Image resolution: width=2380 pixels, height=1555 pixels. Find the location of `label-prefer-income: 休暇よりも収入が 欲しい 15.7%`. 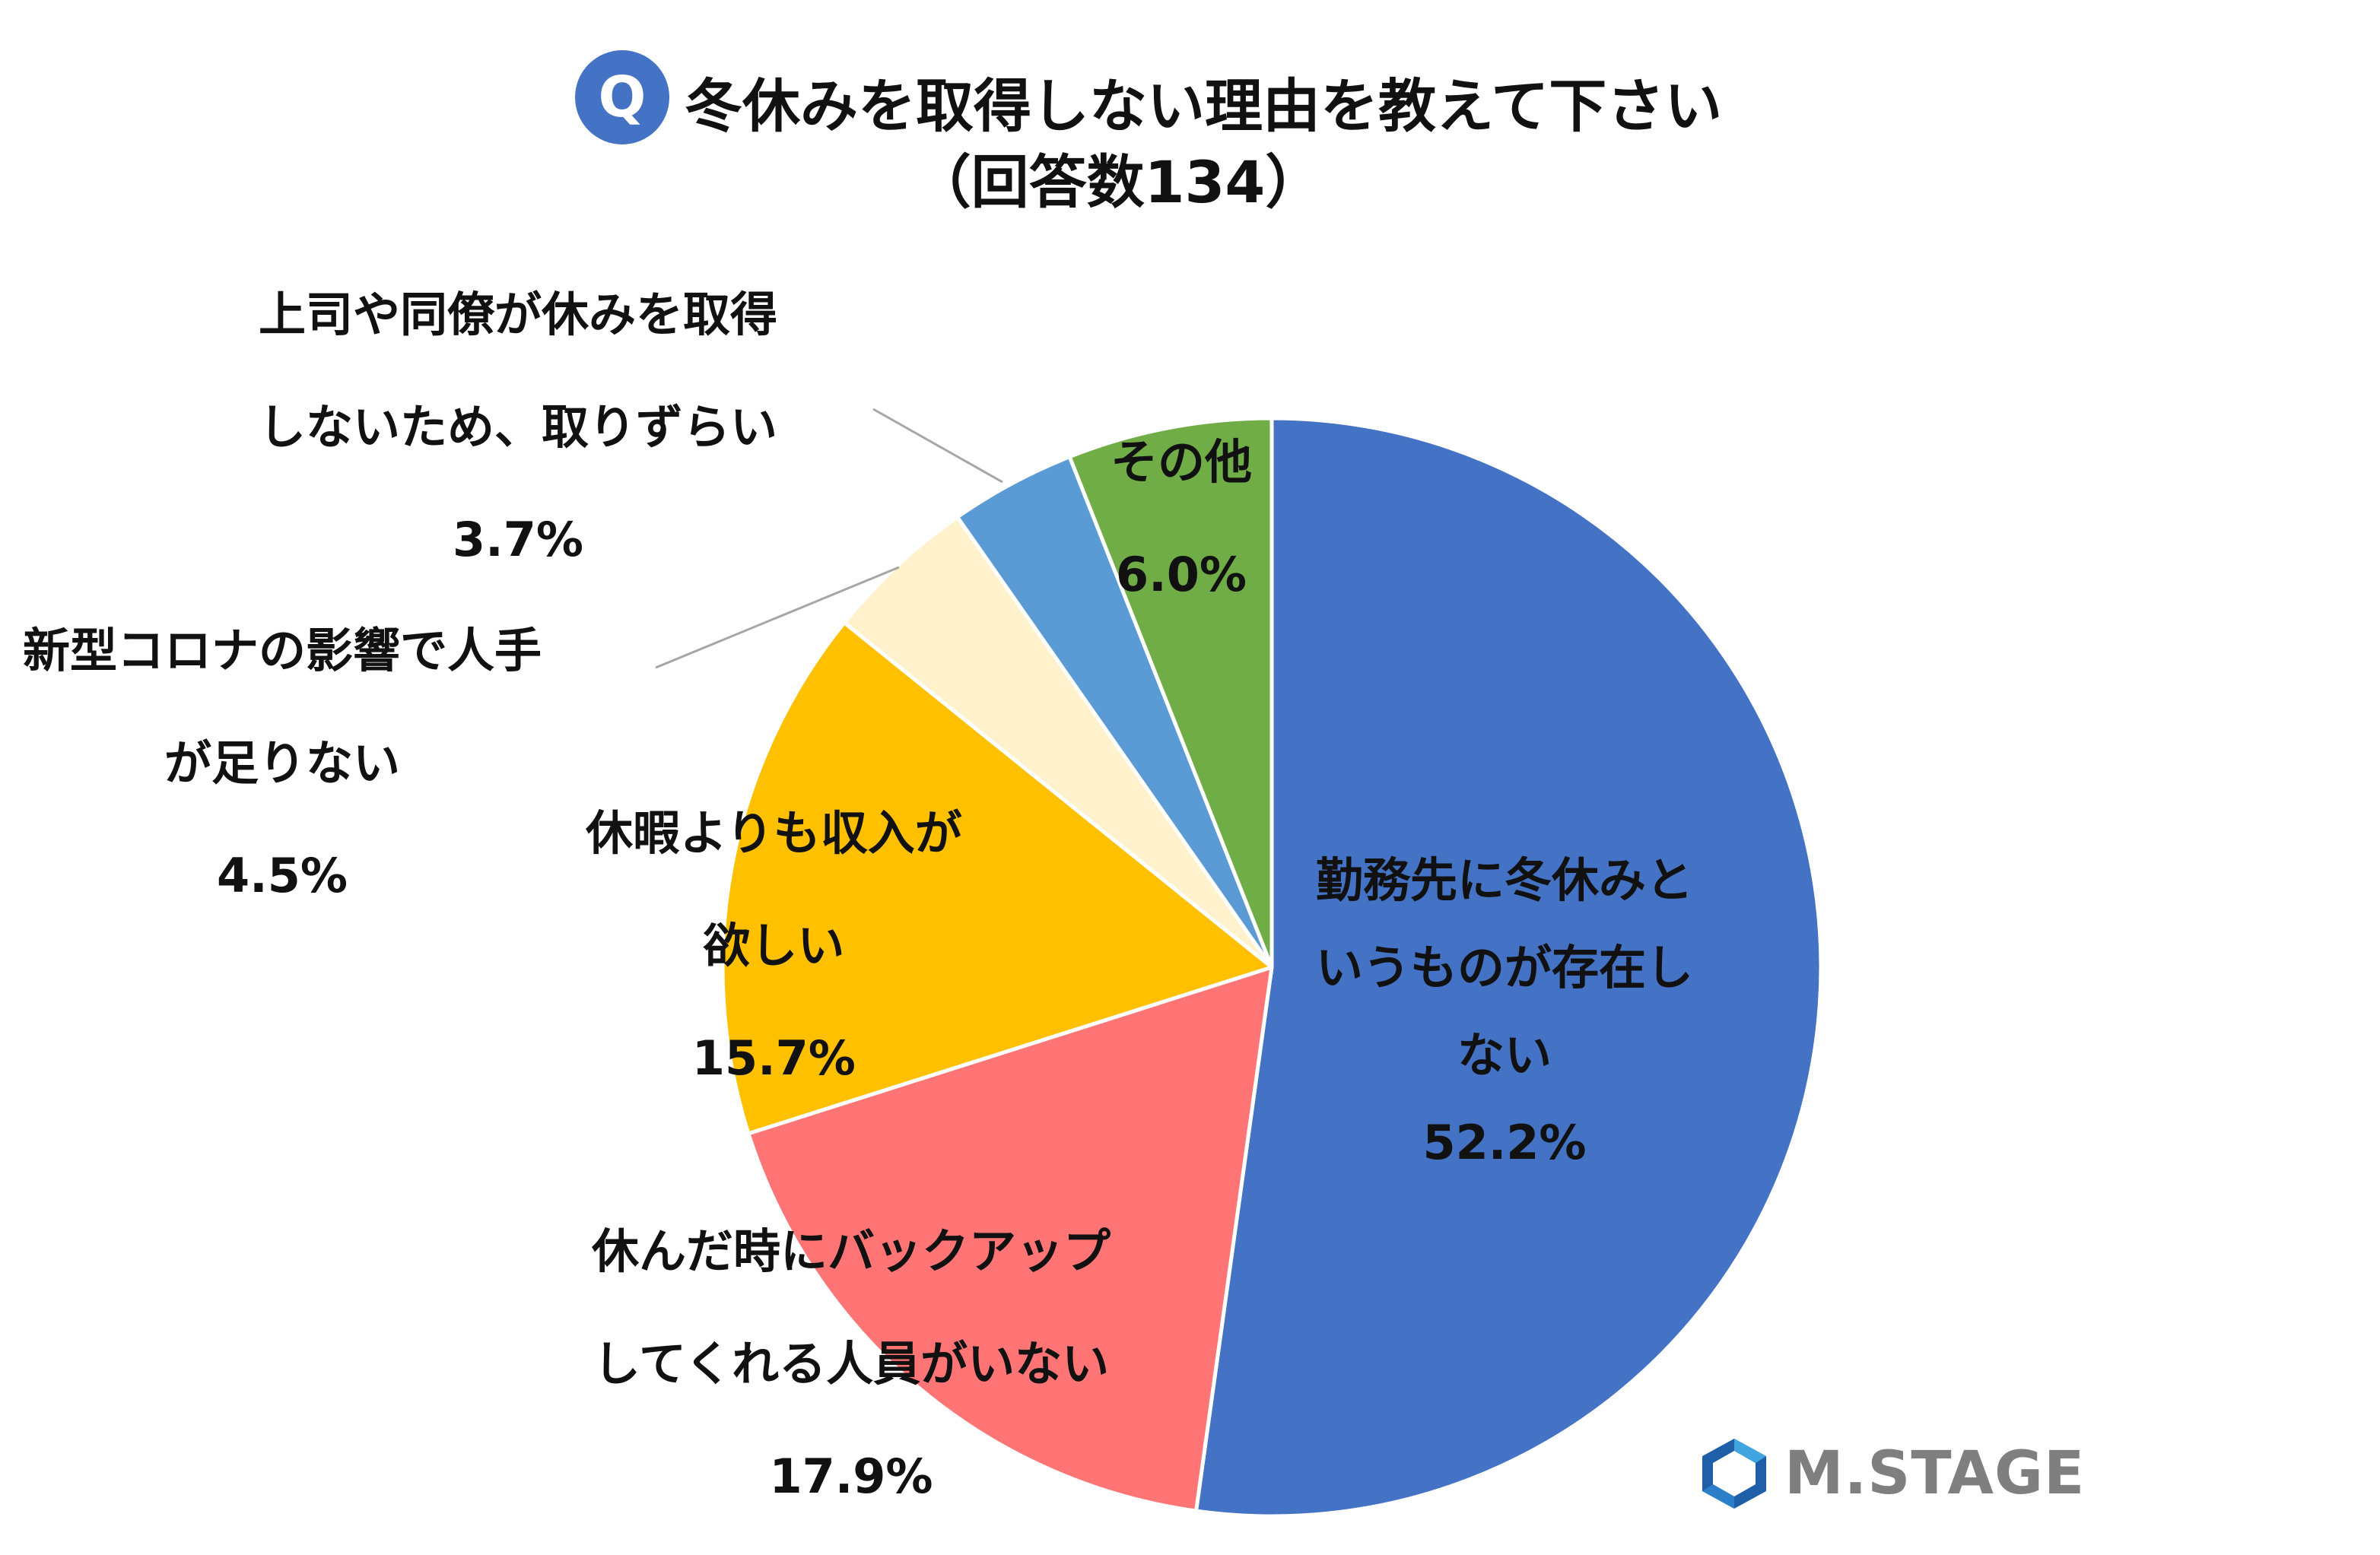

label-prefer-income: 休暇よりも収入が 欲しい 15.7% is located at coordinates (774, 946).